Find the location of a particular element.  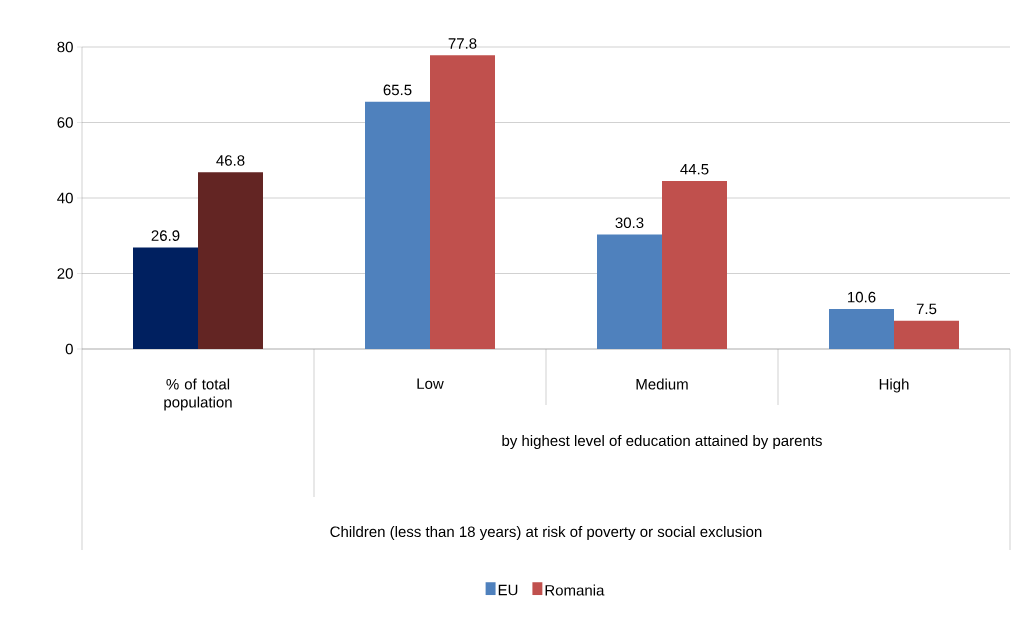

y-tick-label: 20 is located at coordinates (65, 273).